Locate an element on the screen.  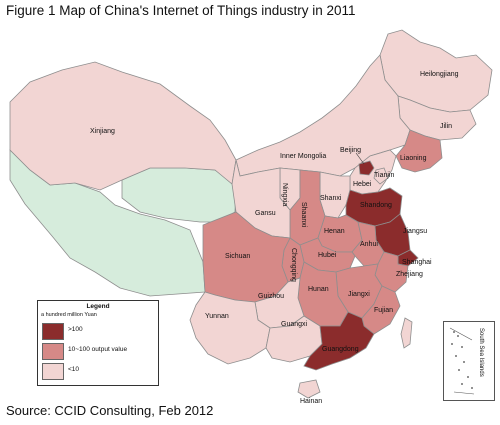
label-shanghai: Shanghai is located at coordinates (417, 262).